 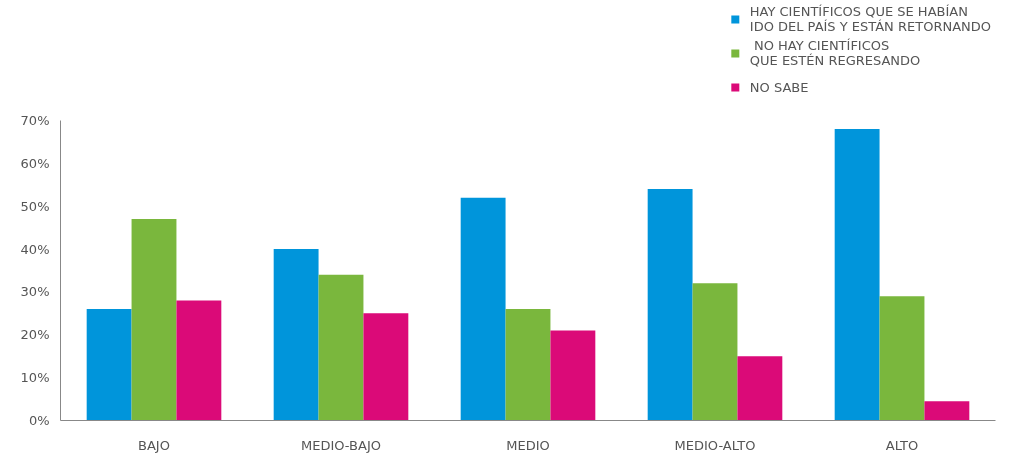 What do you see at coordinates (835, 53) in the screenshot?
I see `legend-label: NO HAY CIENTÍFICOS QUE ESTÉN REGRESANDO` at bounding box center [835, 53].